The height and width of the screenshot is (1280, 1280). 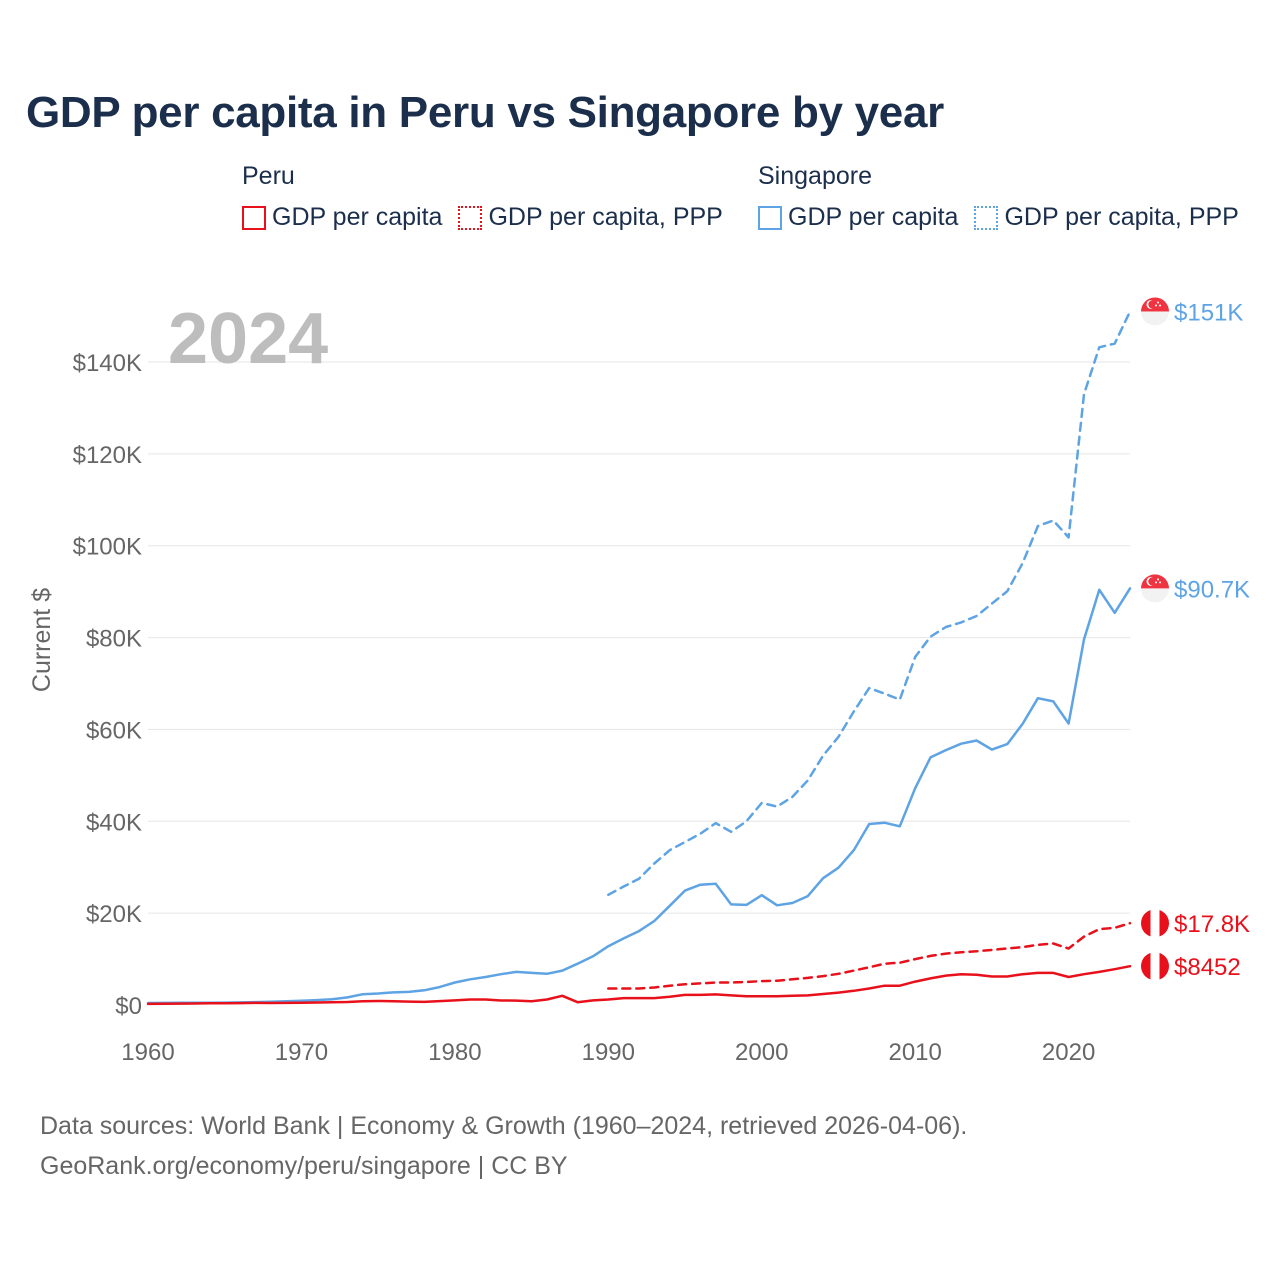 What do you see at coordinates (608, 1052) in the screenshot?
I see `x-tick-label: 1990` at bounding box center [608, 1052].